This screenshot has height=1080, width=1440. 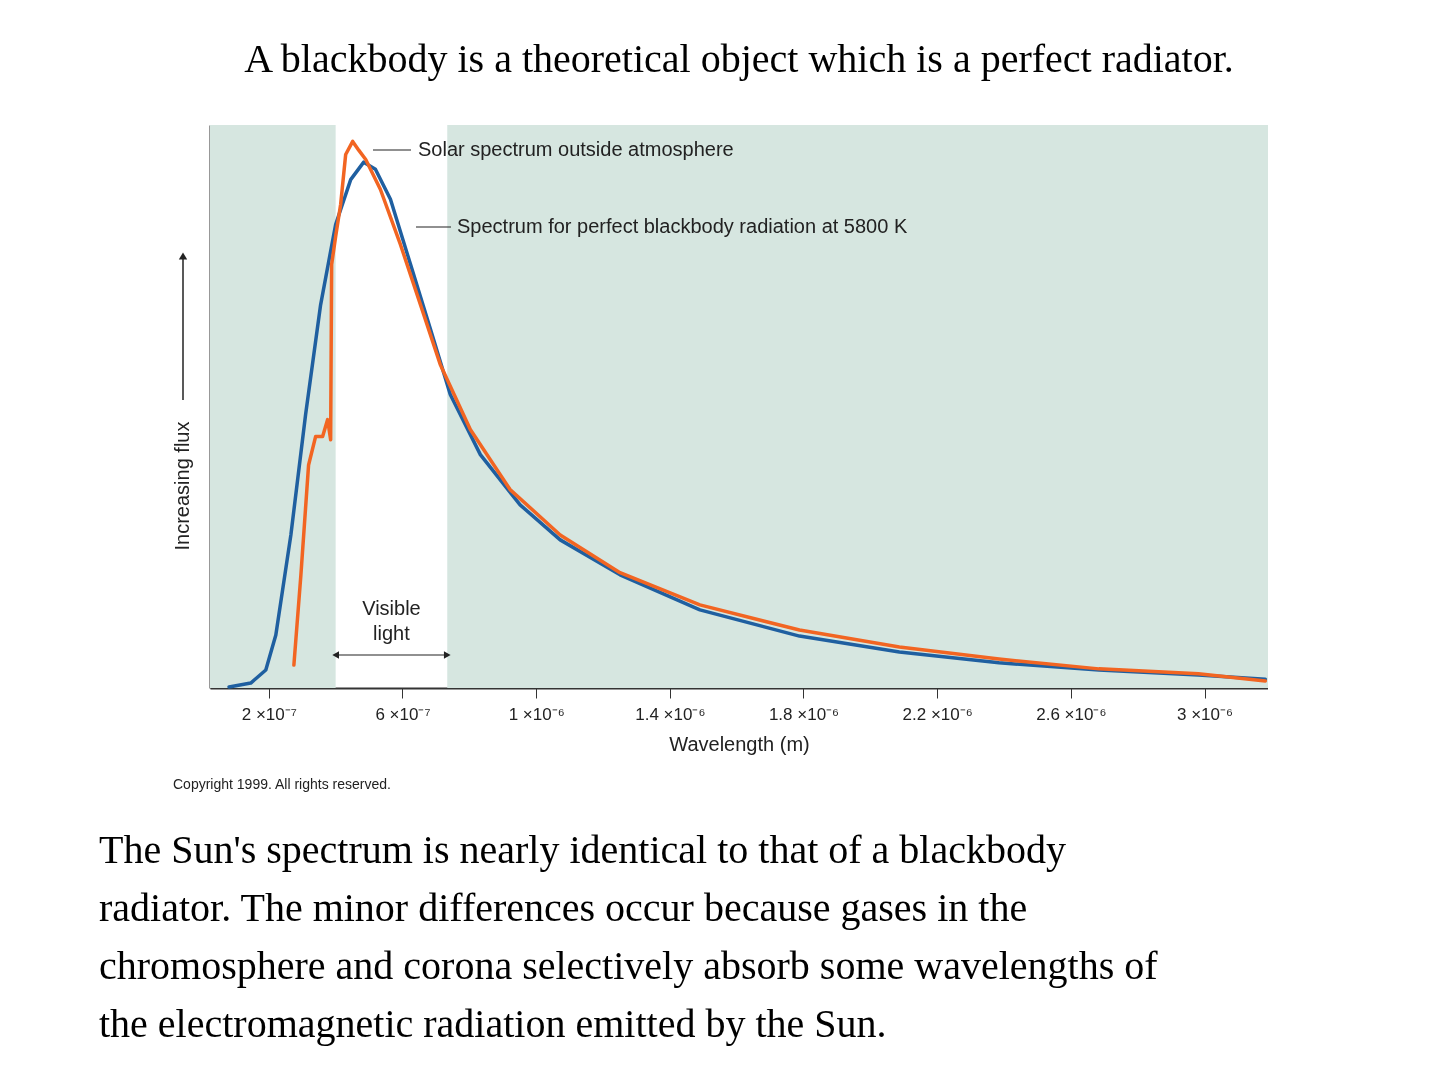 What do you see at coordinates (576, 149) in the screenshot?
I see `text: Solar spectrum outside atmosphere` at bounding box center [576, 149].